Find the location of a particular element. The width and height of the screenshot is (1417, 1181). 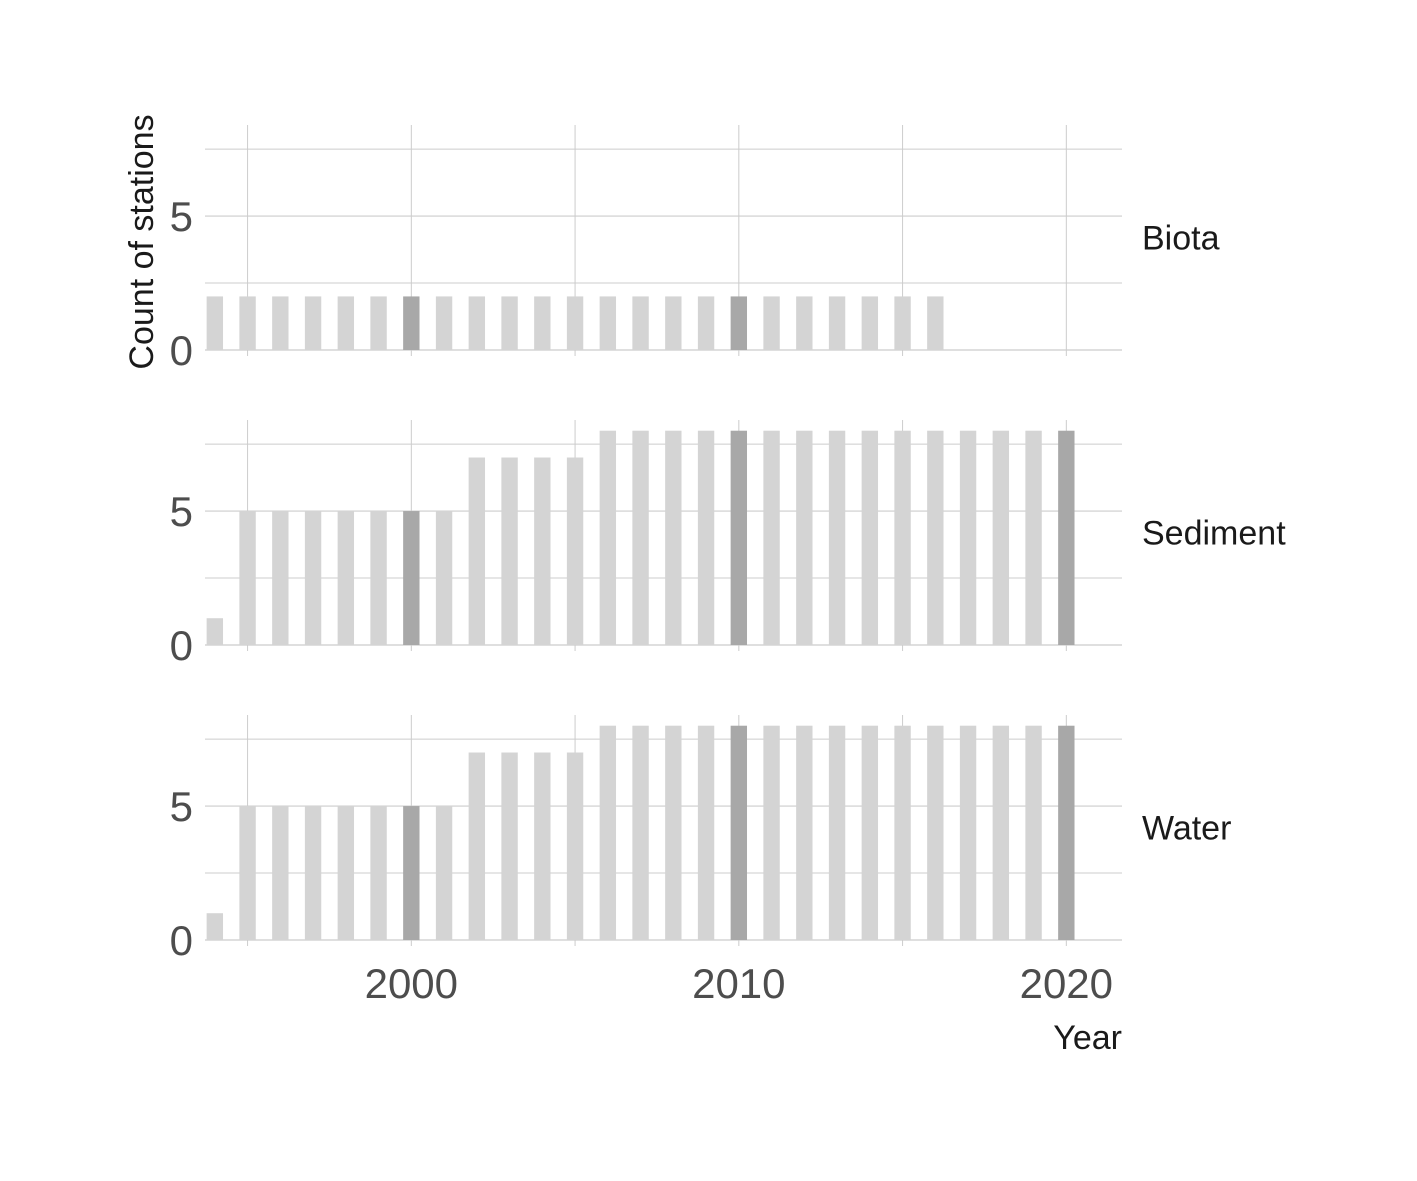

bar-sediment-2014 is located at coordinates (870, 537).